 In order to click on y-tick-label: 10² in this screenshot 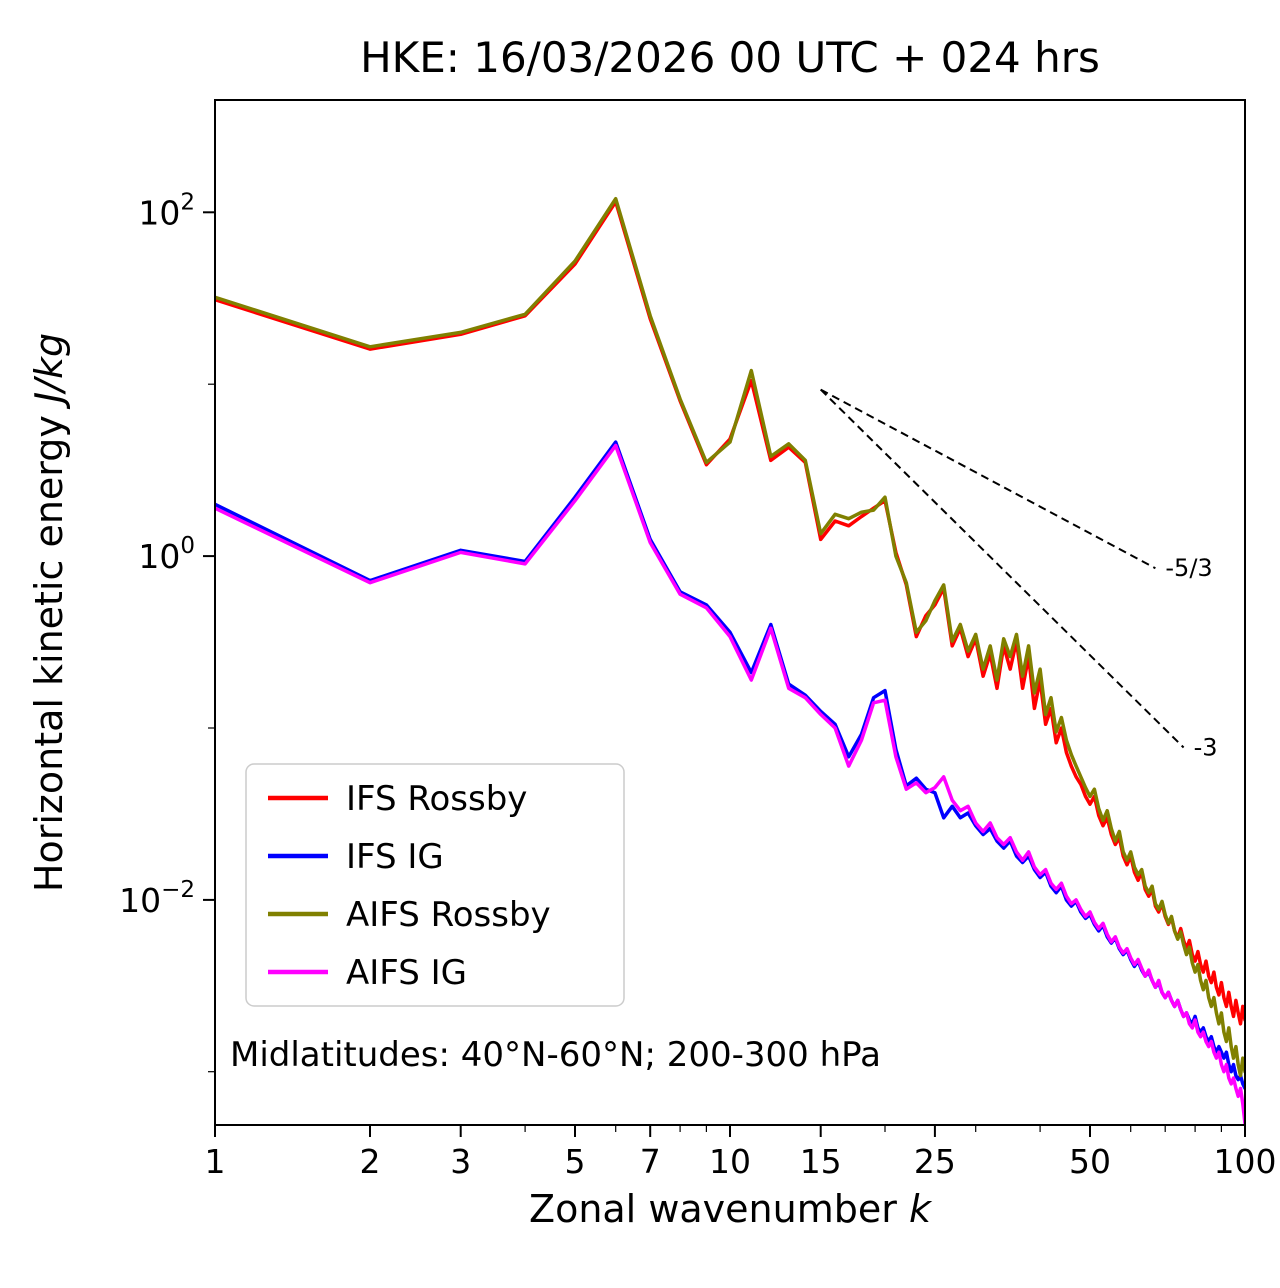, I will do `click(166, 210)`.